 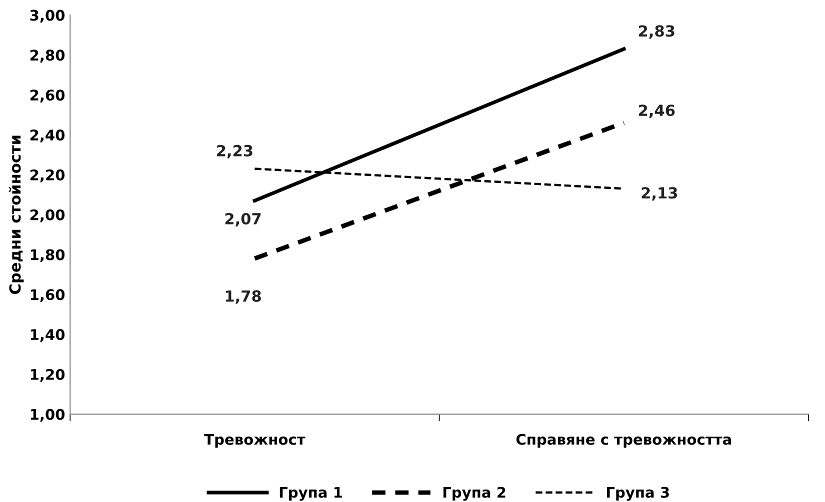 What do you see at coordinates (255, 441) in the screenshot?
I see `x-tick-label: Тревожност` at bounding box center [255, 441].